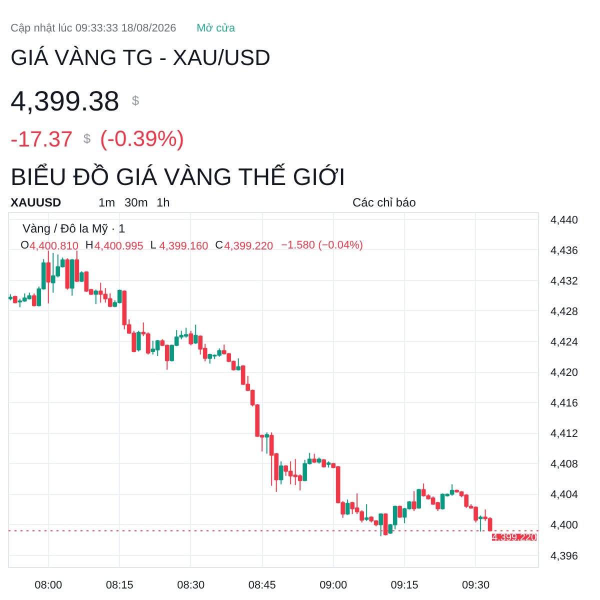 The height and width of the screenshot is (600, 600). What do you see at coordinates (564, 495) in the screenshot?
I see `y-tick-label: 4,404` at bounding box center [564, 495].